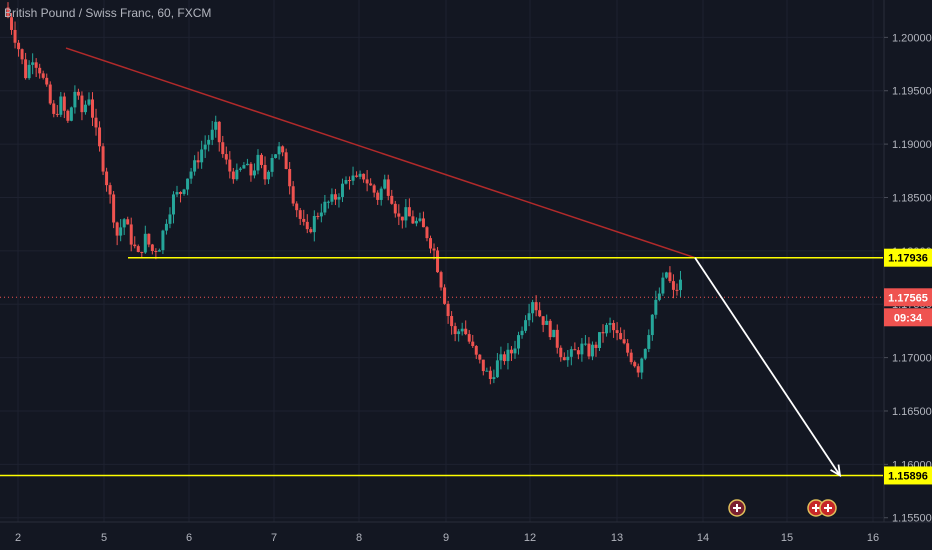 This screenshot has width=932, height=550. Describe the element at coordinates (908, 317) in the screenshot. I see `price-tag-countdown` at that location.